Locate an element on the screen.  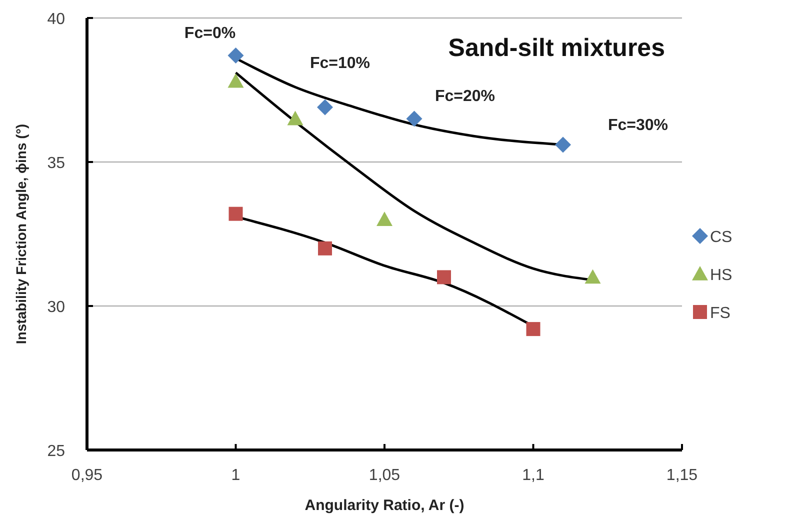
text: Sand-silt mixtures is located at coordinates (556, 48).